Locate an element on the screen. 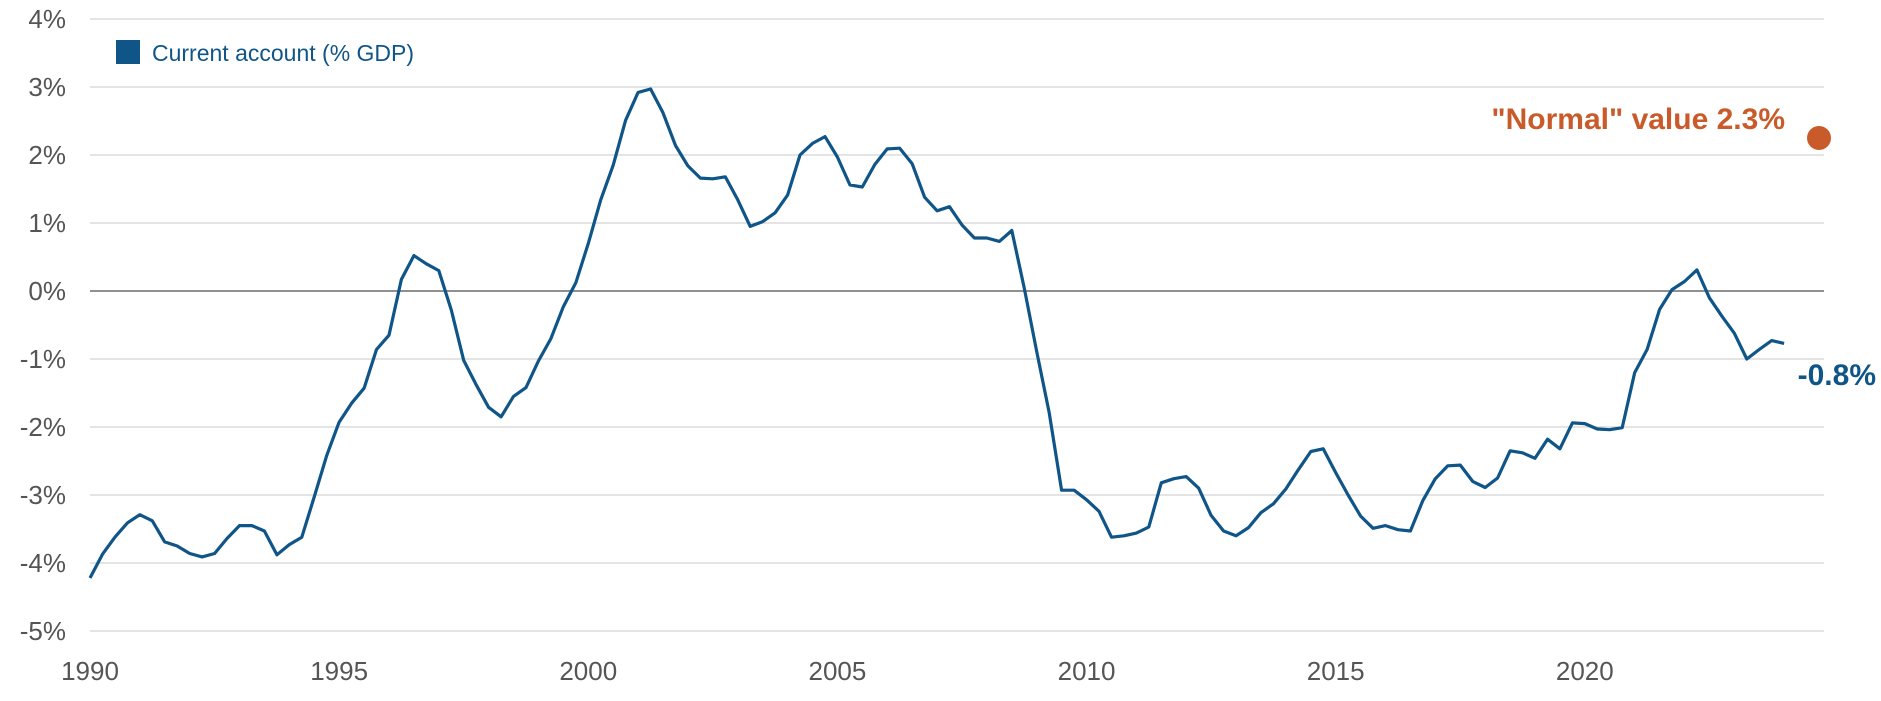 The height and width of the screenshot is (701, 1881). x-axis-ticks: 1990 1995 2000 2005 2010 2015 2020 is located at coordinates (837, 671).